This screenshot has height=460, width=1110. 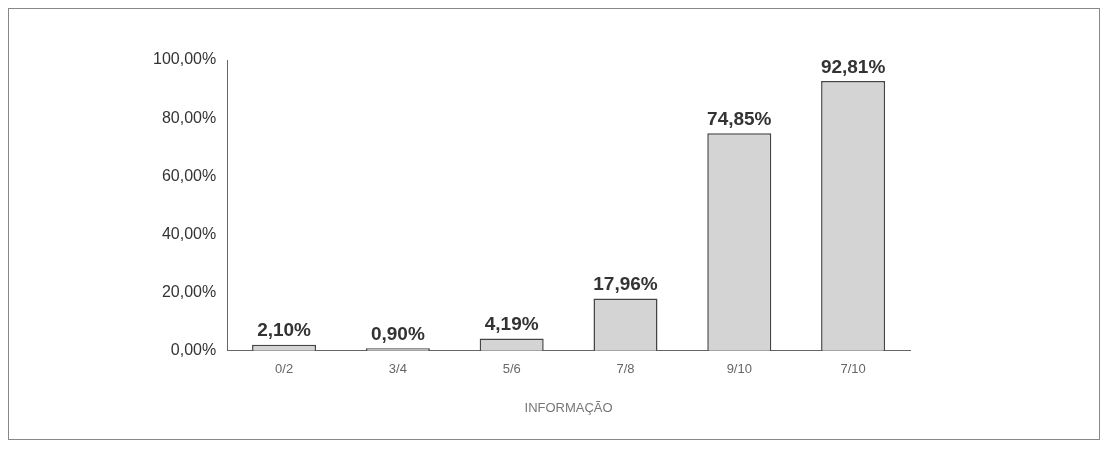 What do you see at coordinates (625, 369) in the screenshot?
I see `x-tick-label: 7/8` at bounding box center [625, 369].